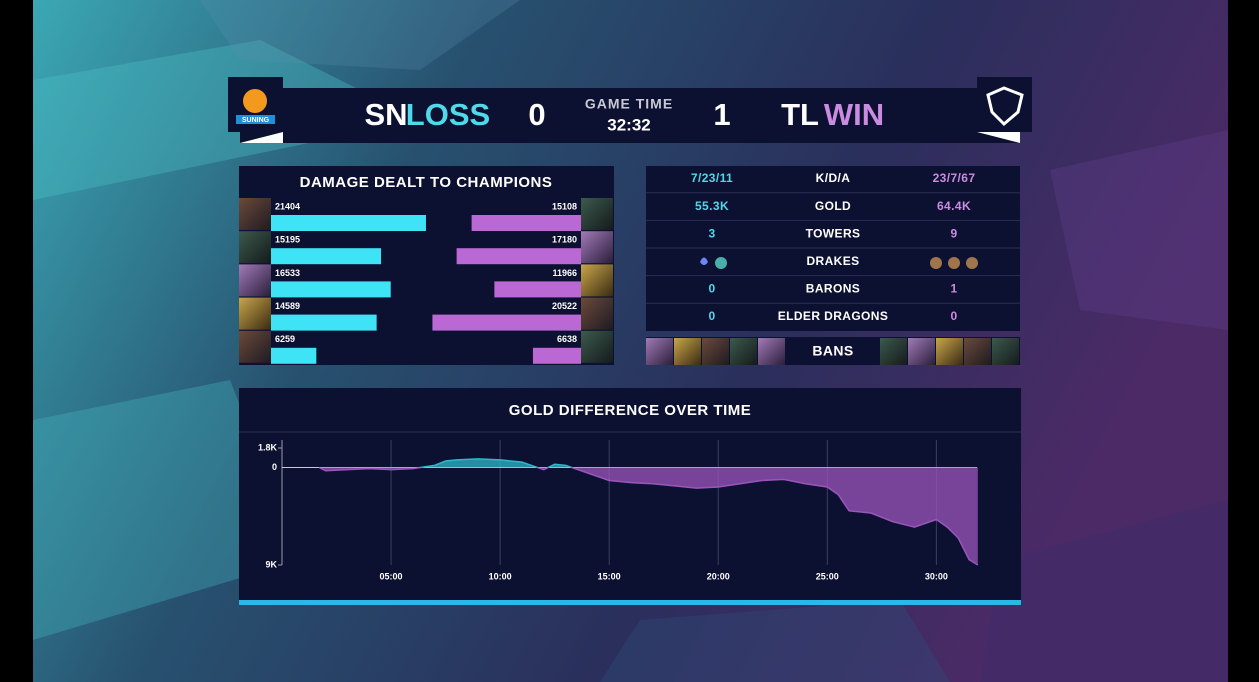 Image resolution: width=1259 pixels, height=682 pixels. I want to click on logo-text: SUNING, so click(256, 120).